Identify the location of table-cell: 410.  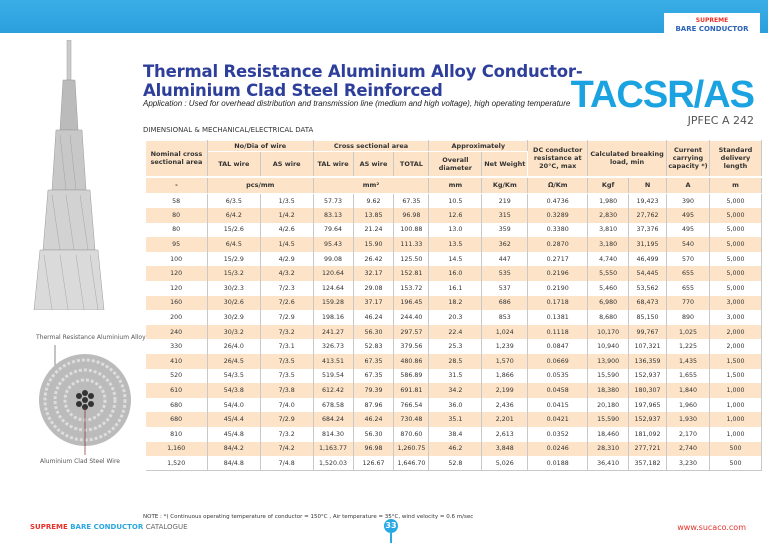
(176, 361).